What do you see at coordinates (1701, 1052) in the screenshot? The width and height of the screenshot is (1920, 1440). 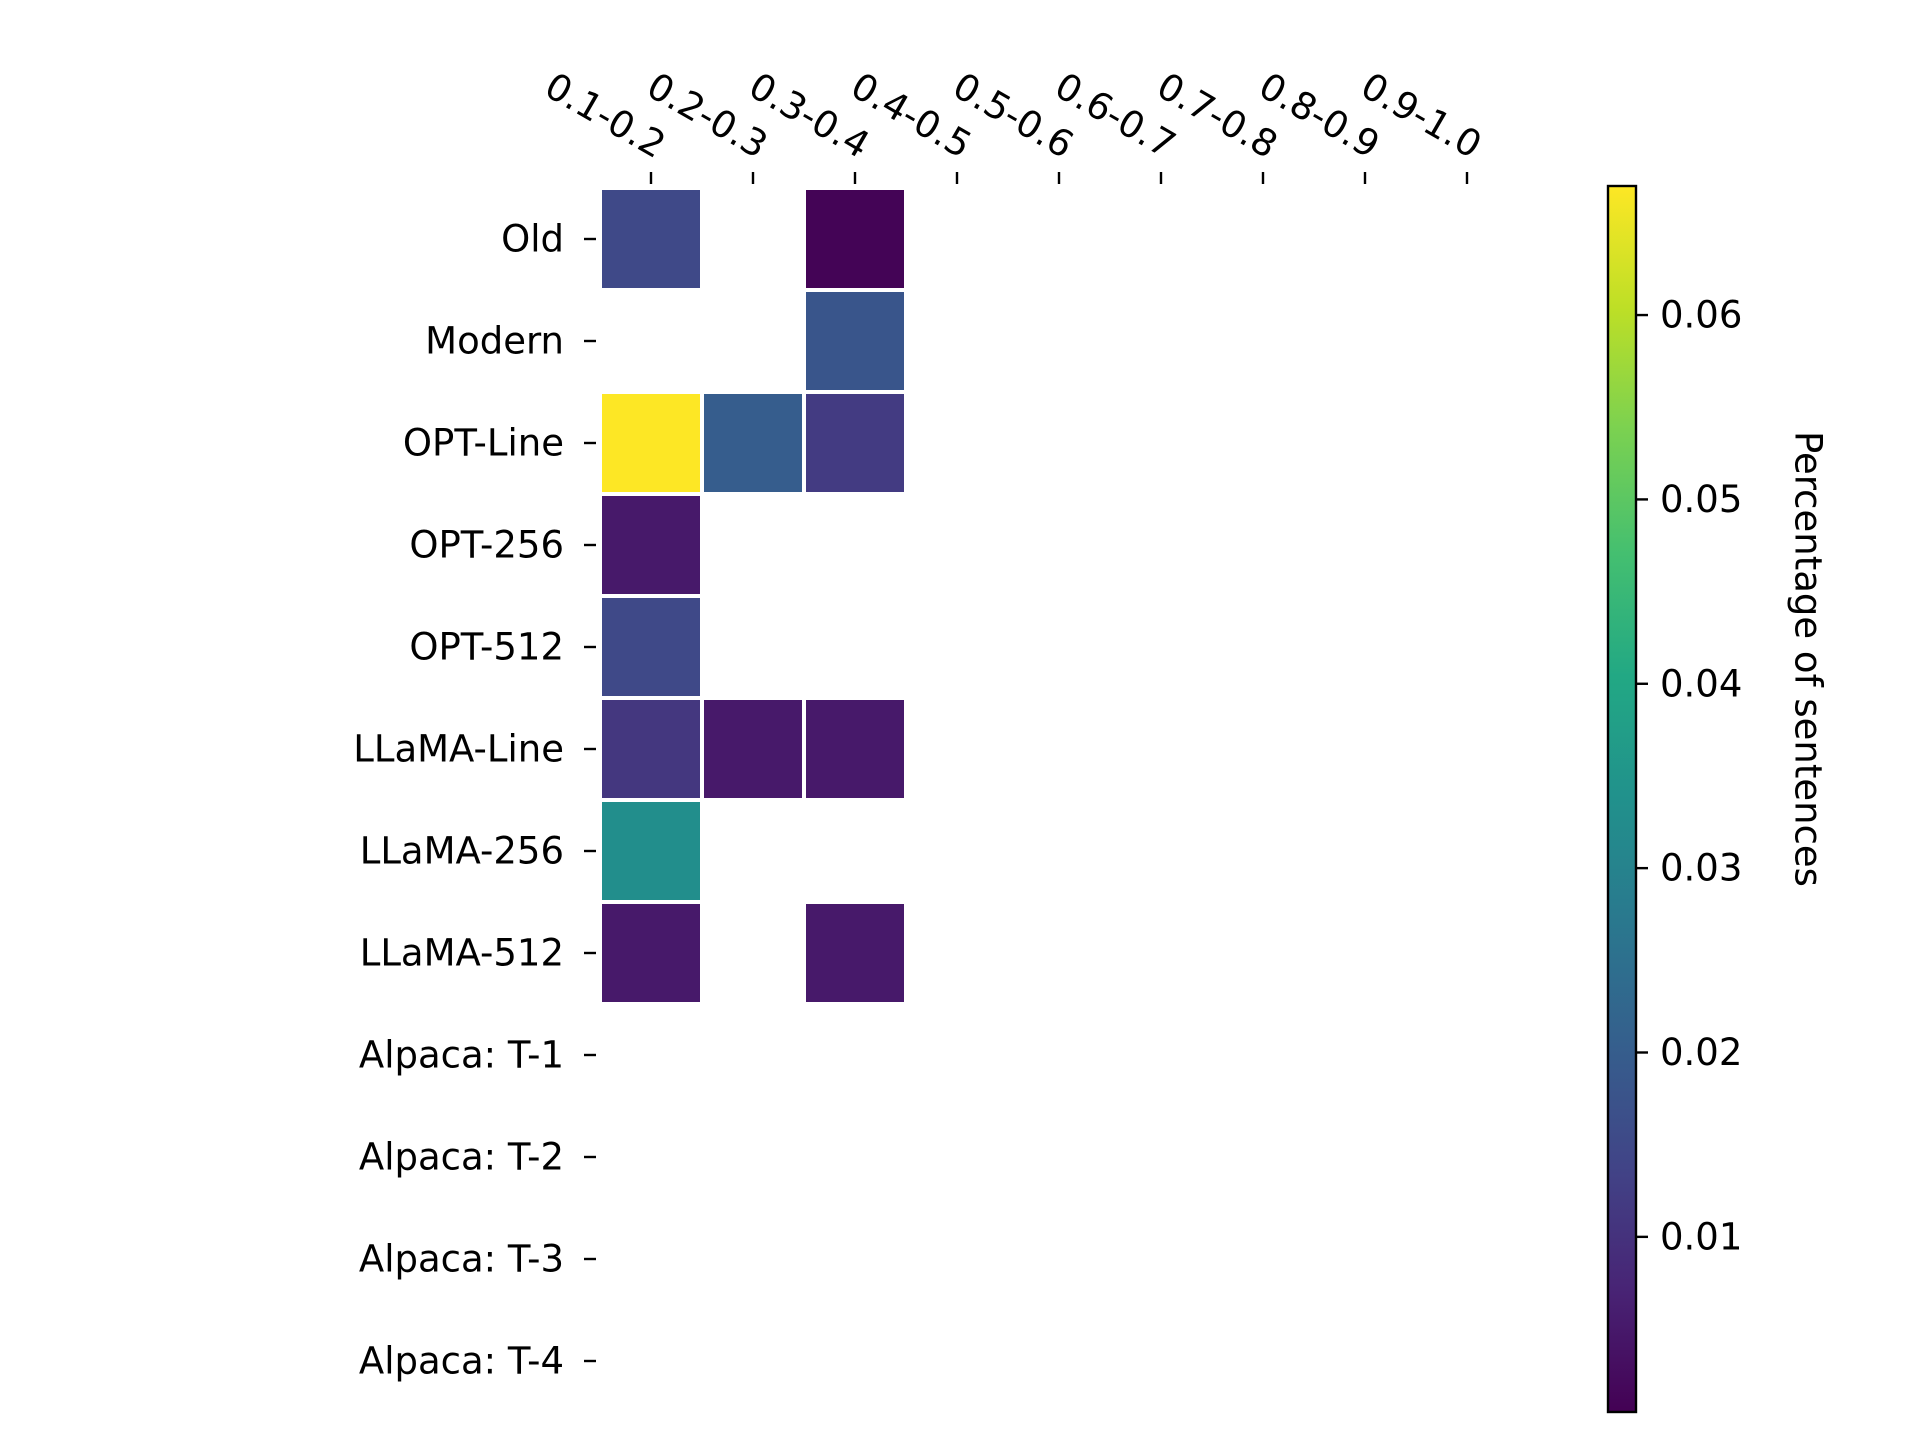 I see `colorbar-tick-label: 0.02` at bounding box center [1701, 1052].